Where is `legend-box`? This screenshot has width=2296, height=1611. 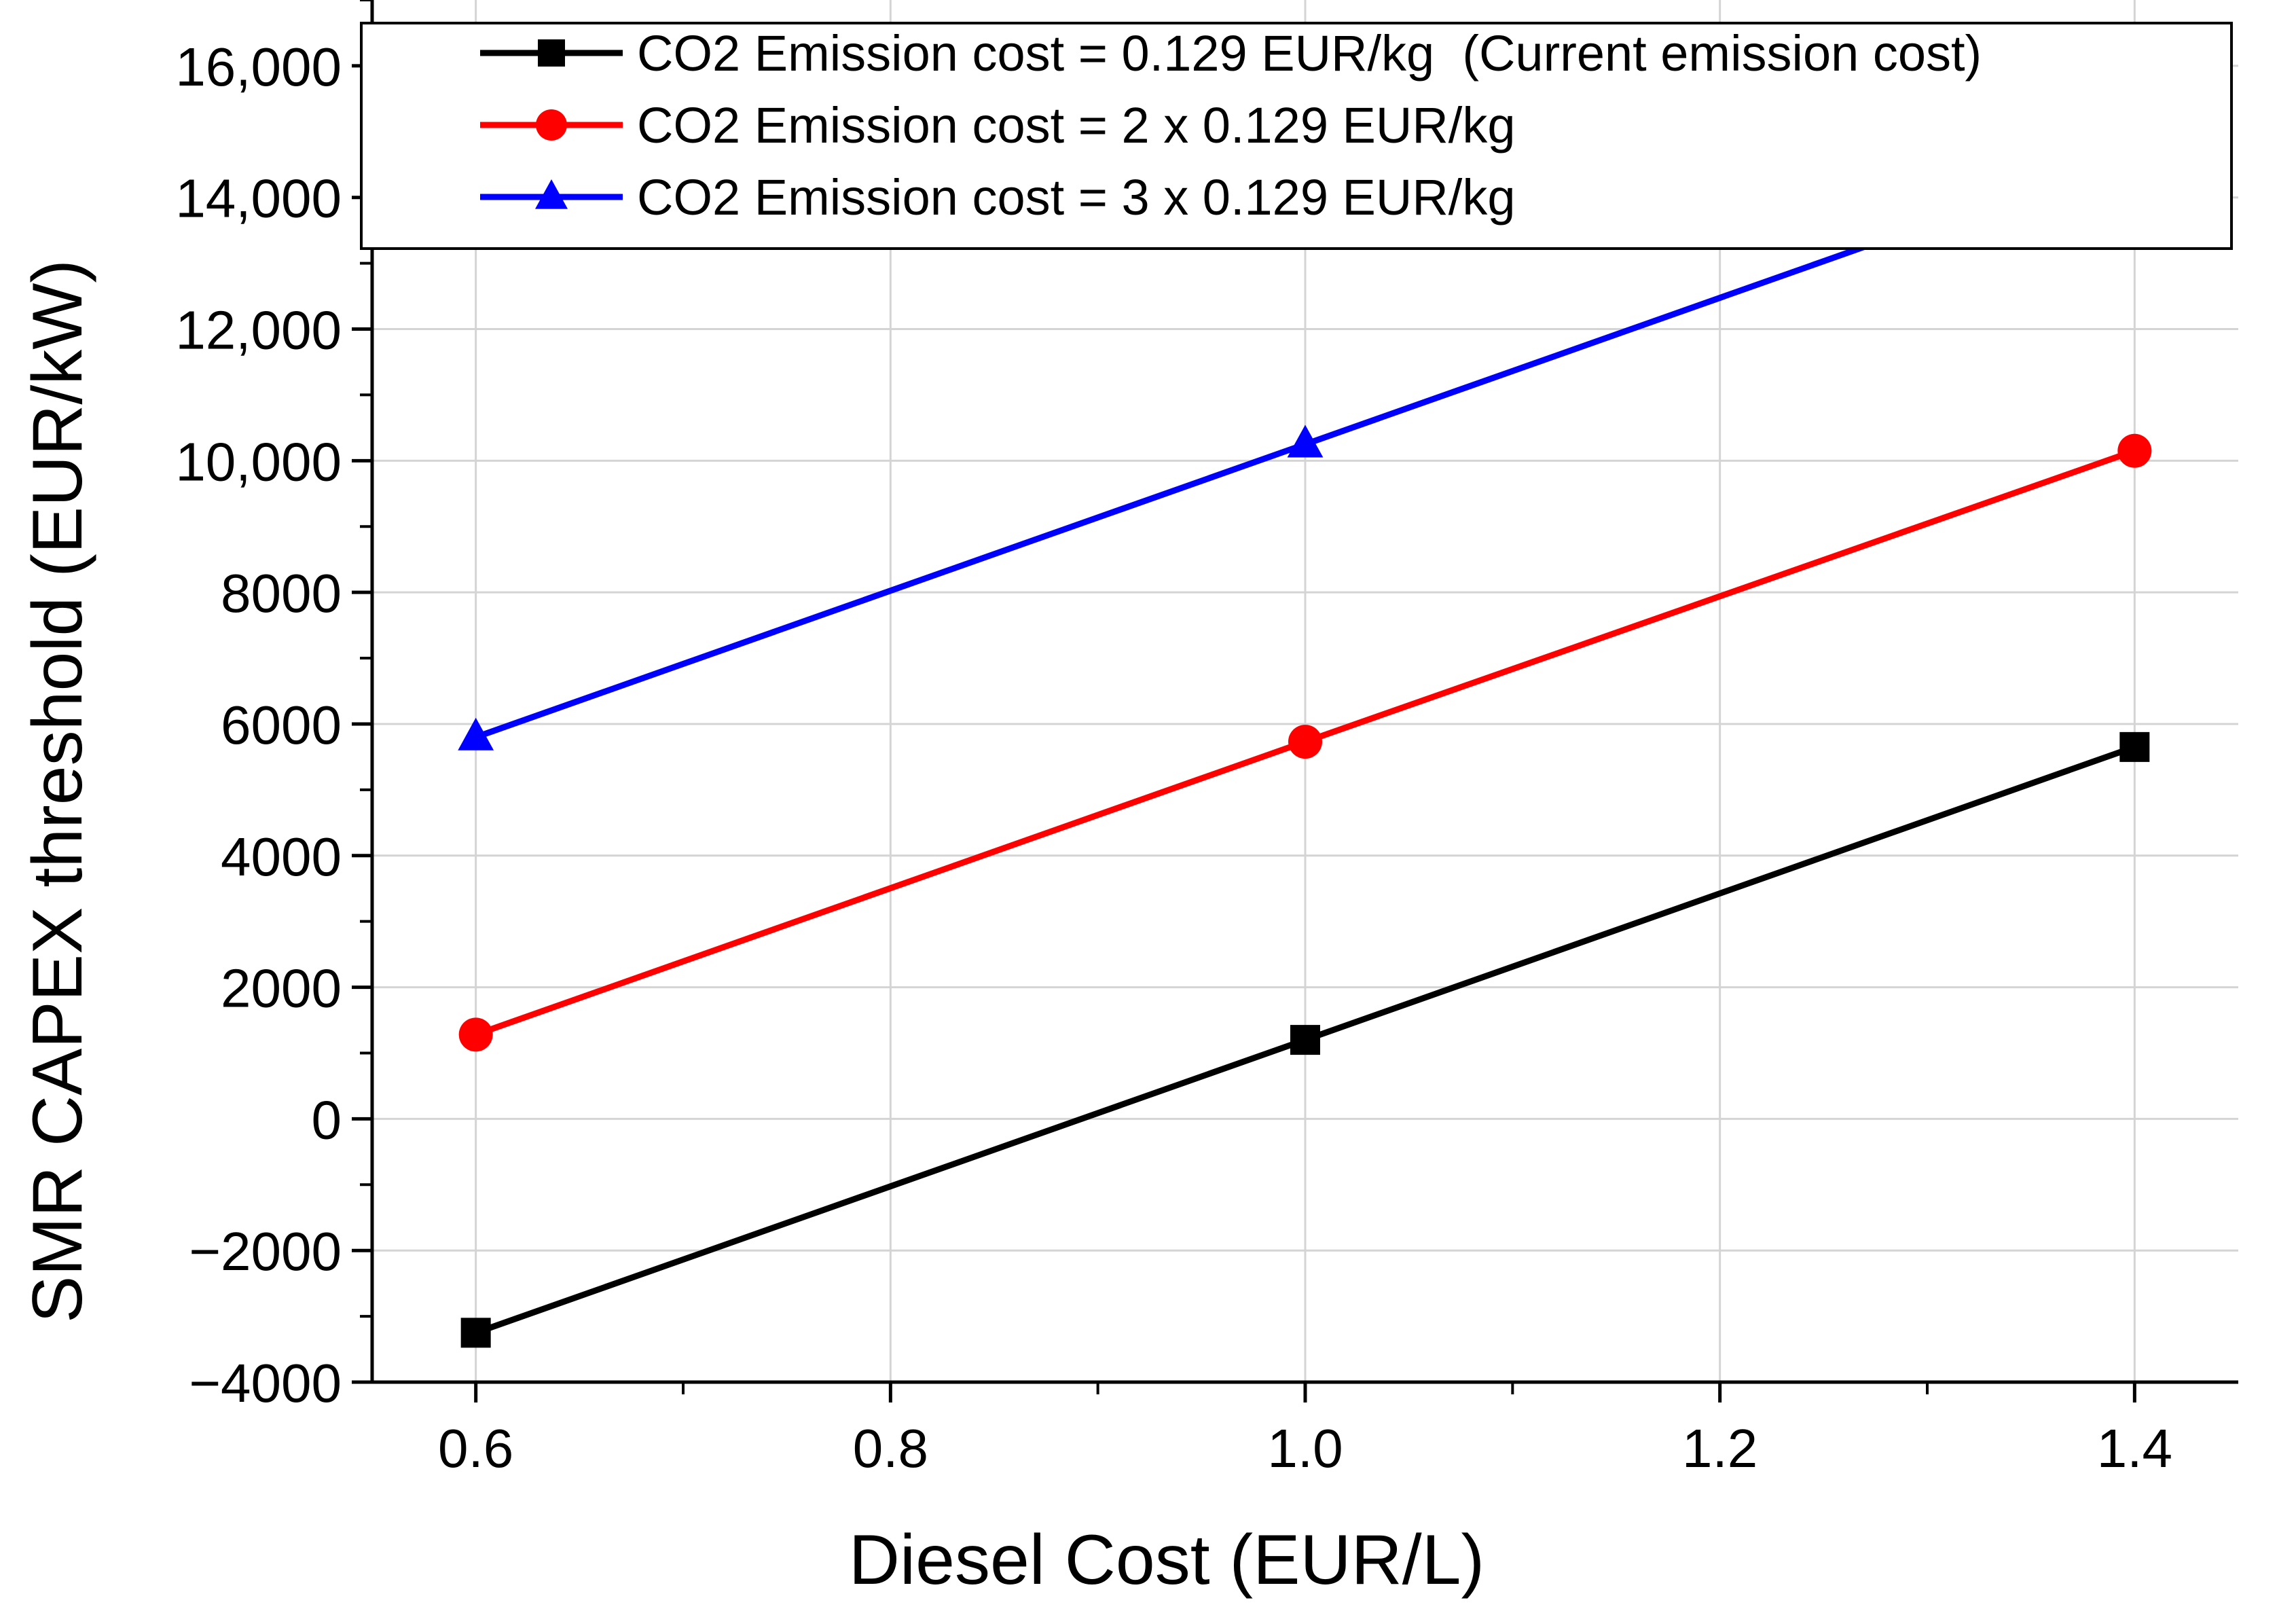 legend-box is located at coordinates (1296, 136).